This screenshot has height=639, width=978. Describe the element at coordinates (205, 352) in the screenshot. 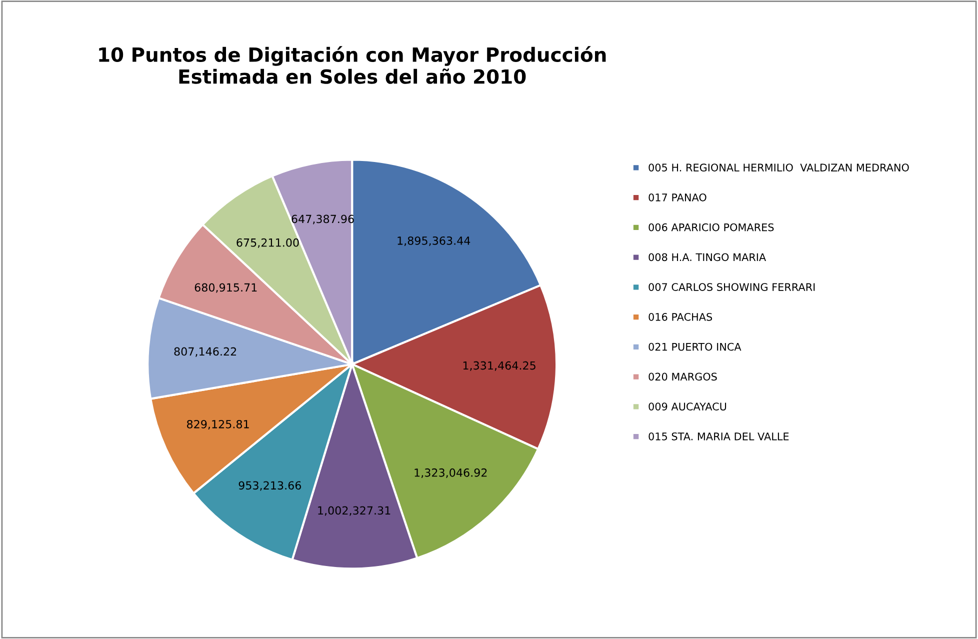

I see `data-label: 807,146.22` at that location.